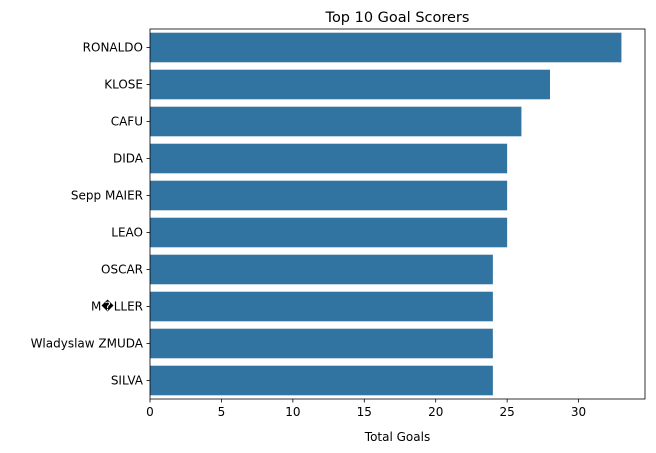  What do you see at coordinates (435, 412) in the screenshot?
I see `x-tick-label: 20` at bounding box center [435, 412].